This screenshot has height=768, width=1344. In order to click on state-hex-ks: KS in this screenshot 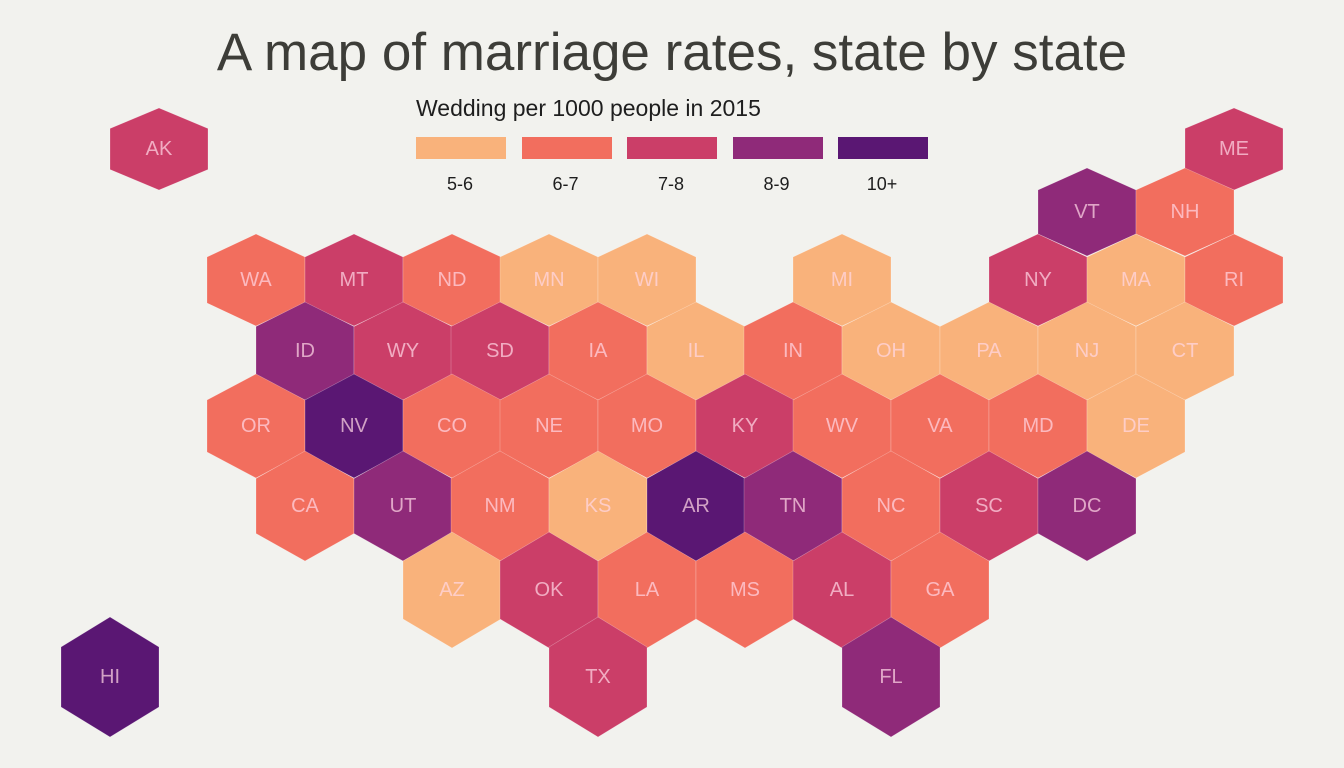, I will do `click(598, 506)`.